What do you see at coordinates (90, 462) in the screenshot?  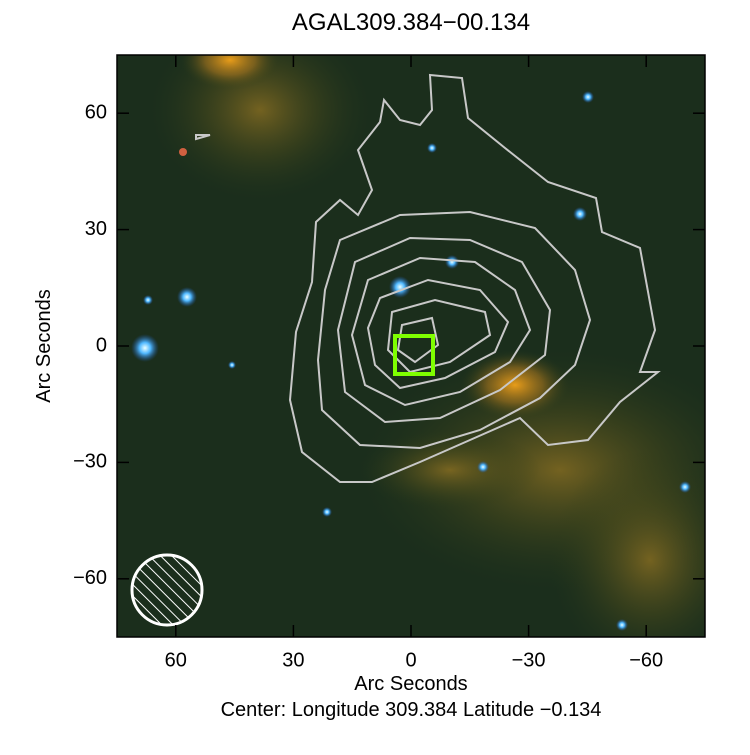 I see `y-tick-label: −30` at bounding box center [90, 462].